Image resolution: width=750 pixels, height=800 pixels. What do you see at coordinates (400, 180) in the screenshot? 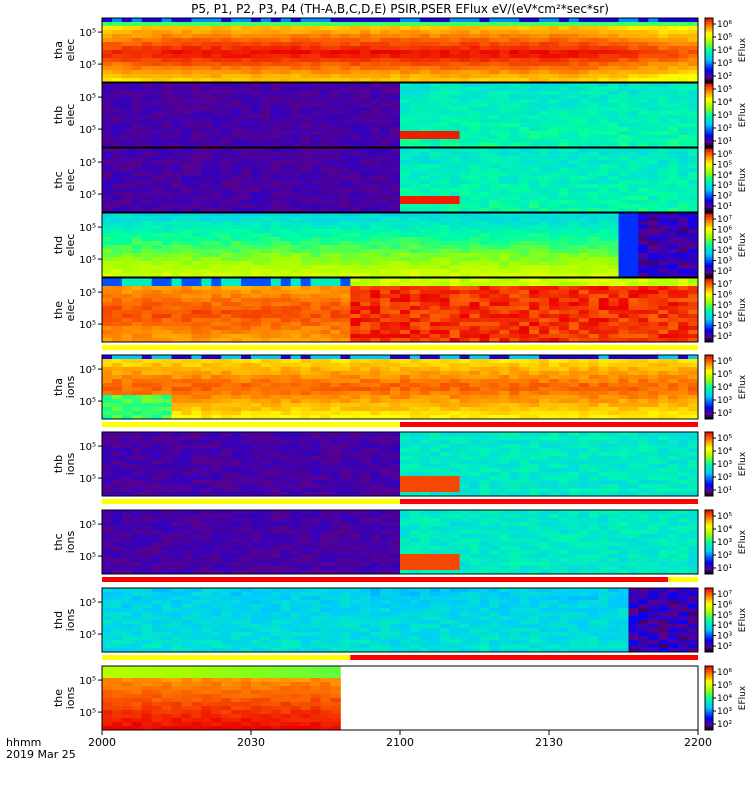
I see `panel-frame` at bounding box center [400, 180].